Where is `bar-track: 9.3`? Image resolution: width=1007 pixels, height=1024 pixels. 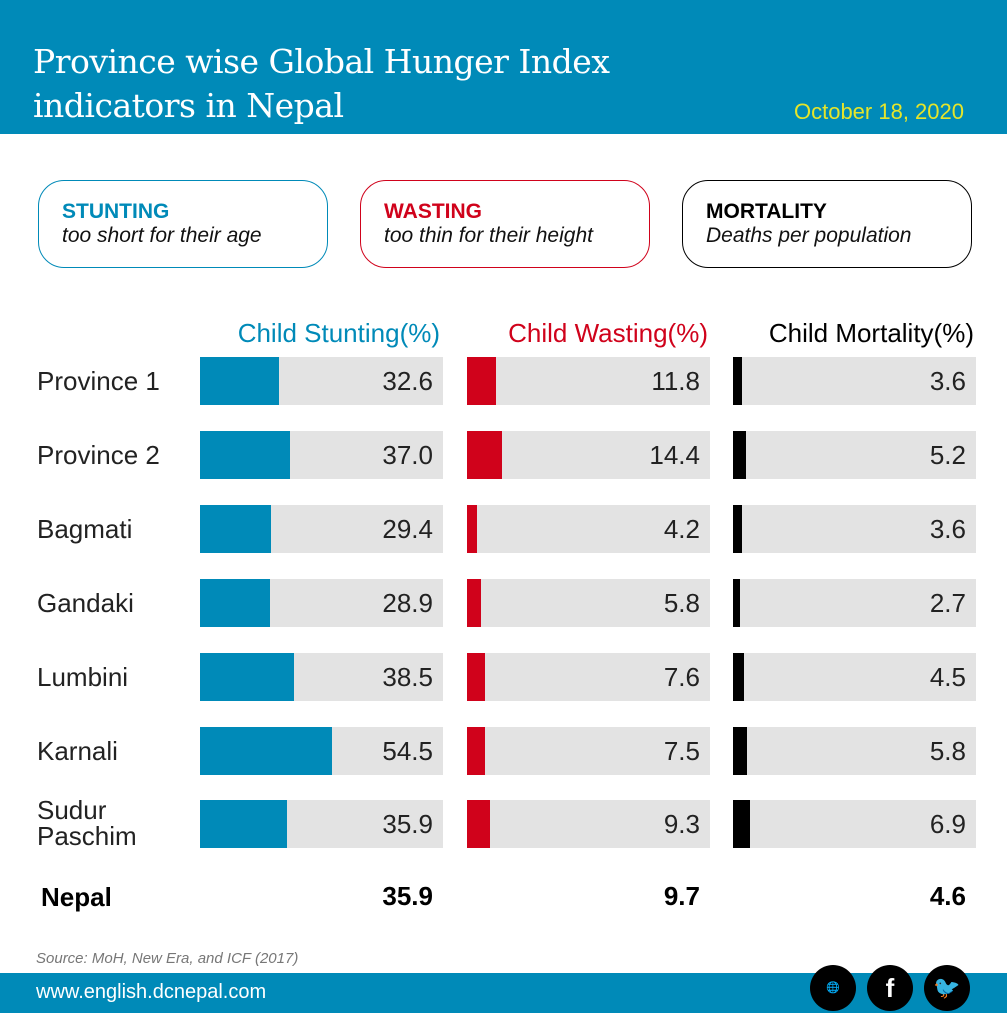 bar-track: 9.3 is located at coordinates (588, 824).